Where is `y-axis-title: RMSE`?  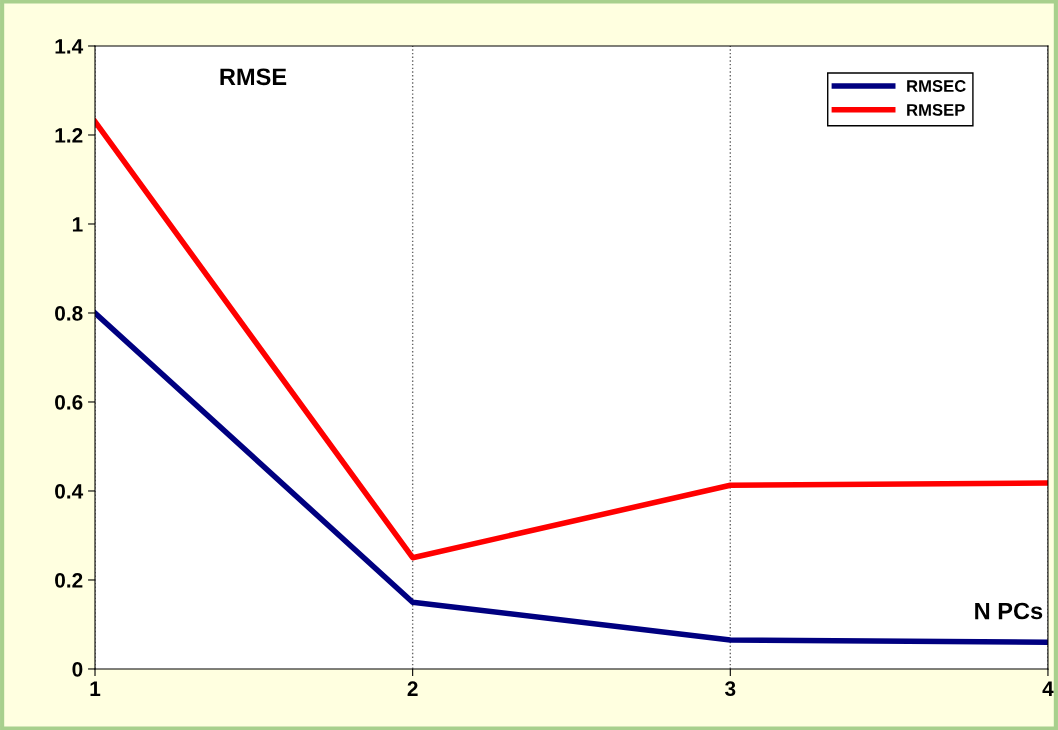
y-axis-title: RMSE is located at coordinates (253, 77).